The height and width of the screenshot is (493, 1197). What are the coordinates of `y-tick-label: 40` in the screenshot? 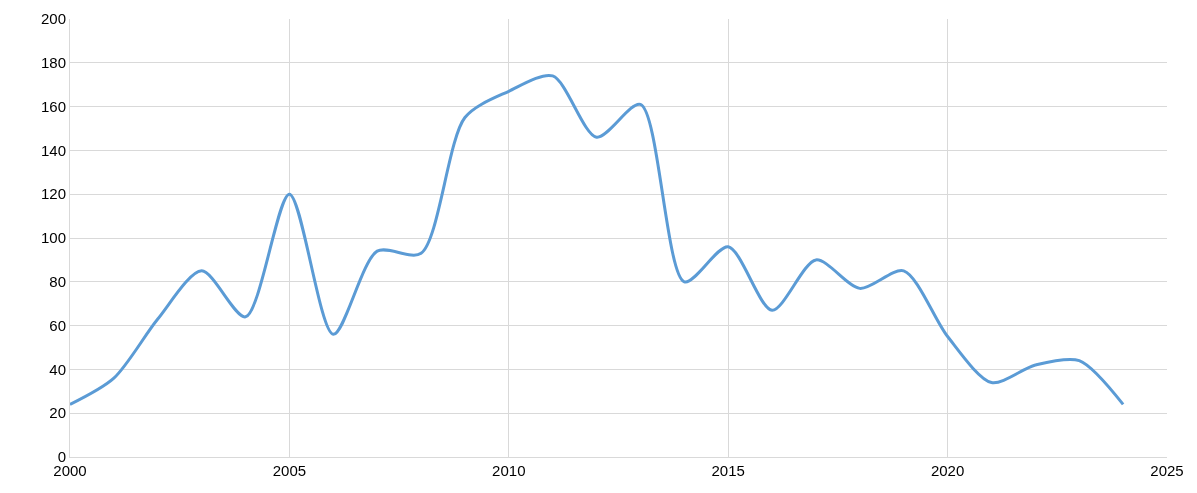 It's located at (57, 369).